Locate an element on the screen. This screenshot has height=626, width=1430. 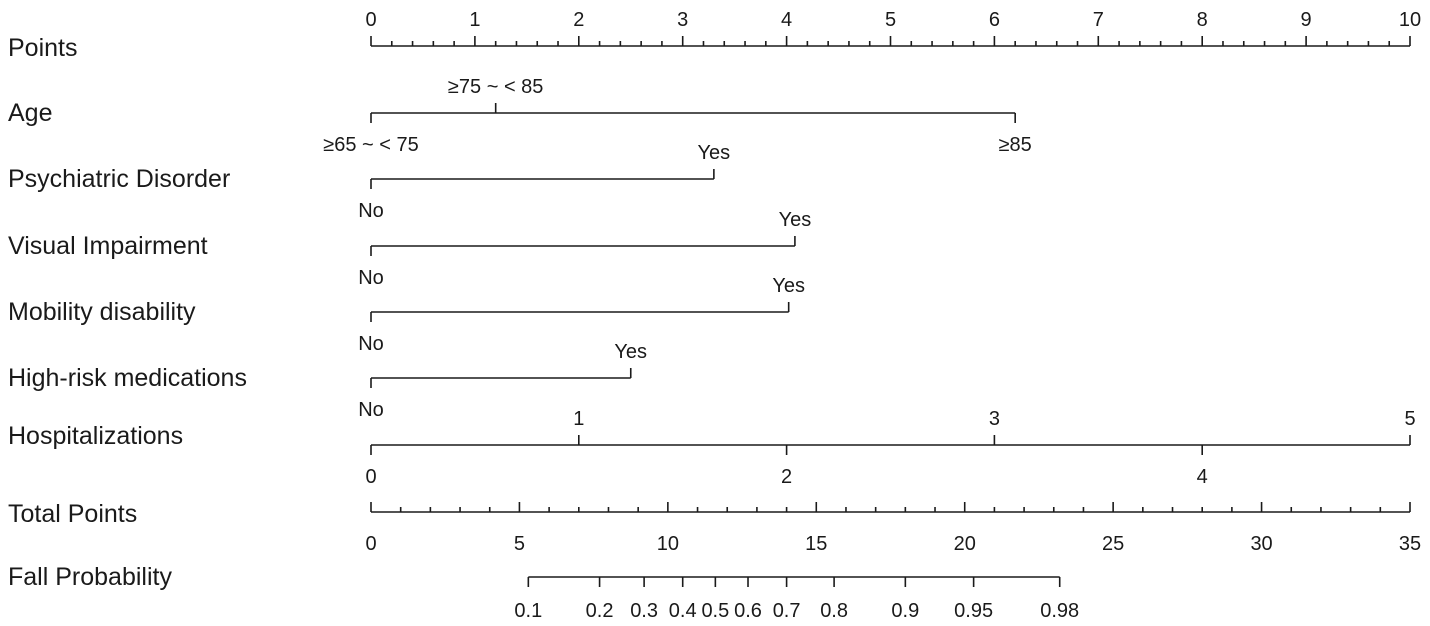
probability-tick-label: 0.5 is located at coordinates (715, 611).